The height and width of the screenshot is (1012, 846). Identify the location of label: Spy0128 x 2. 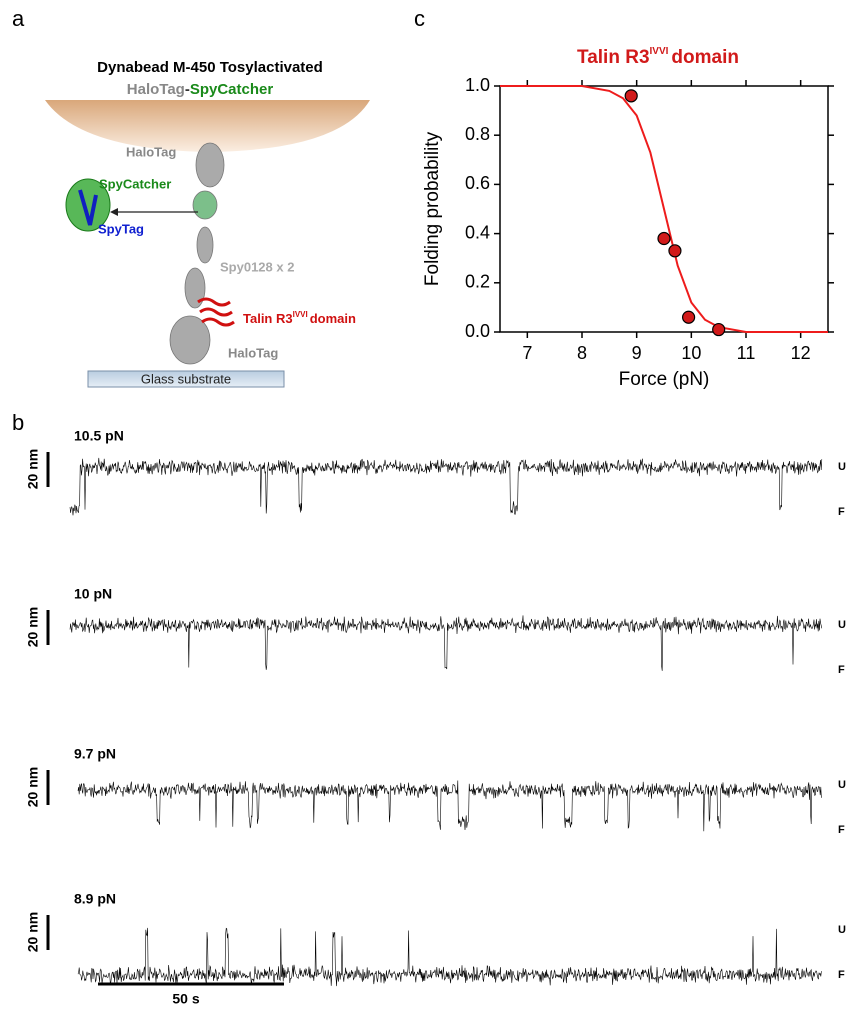
(257, 266).